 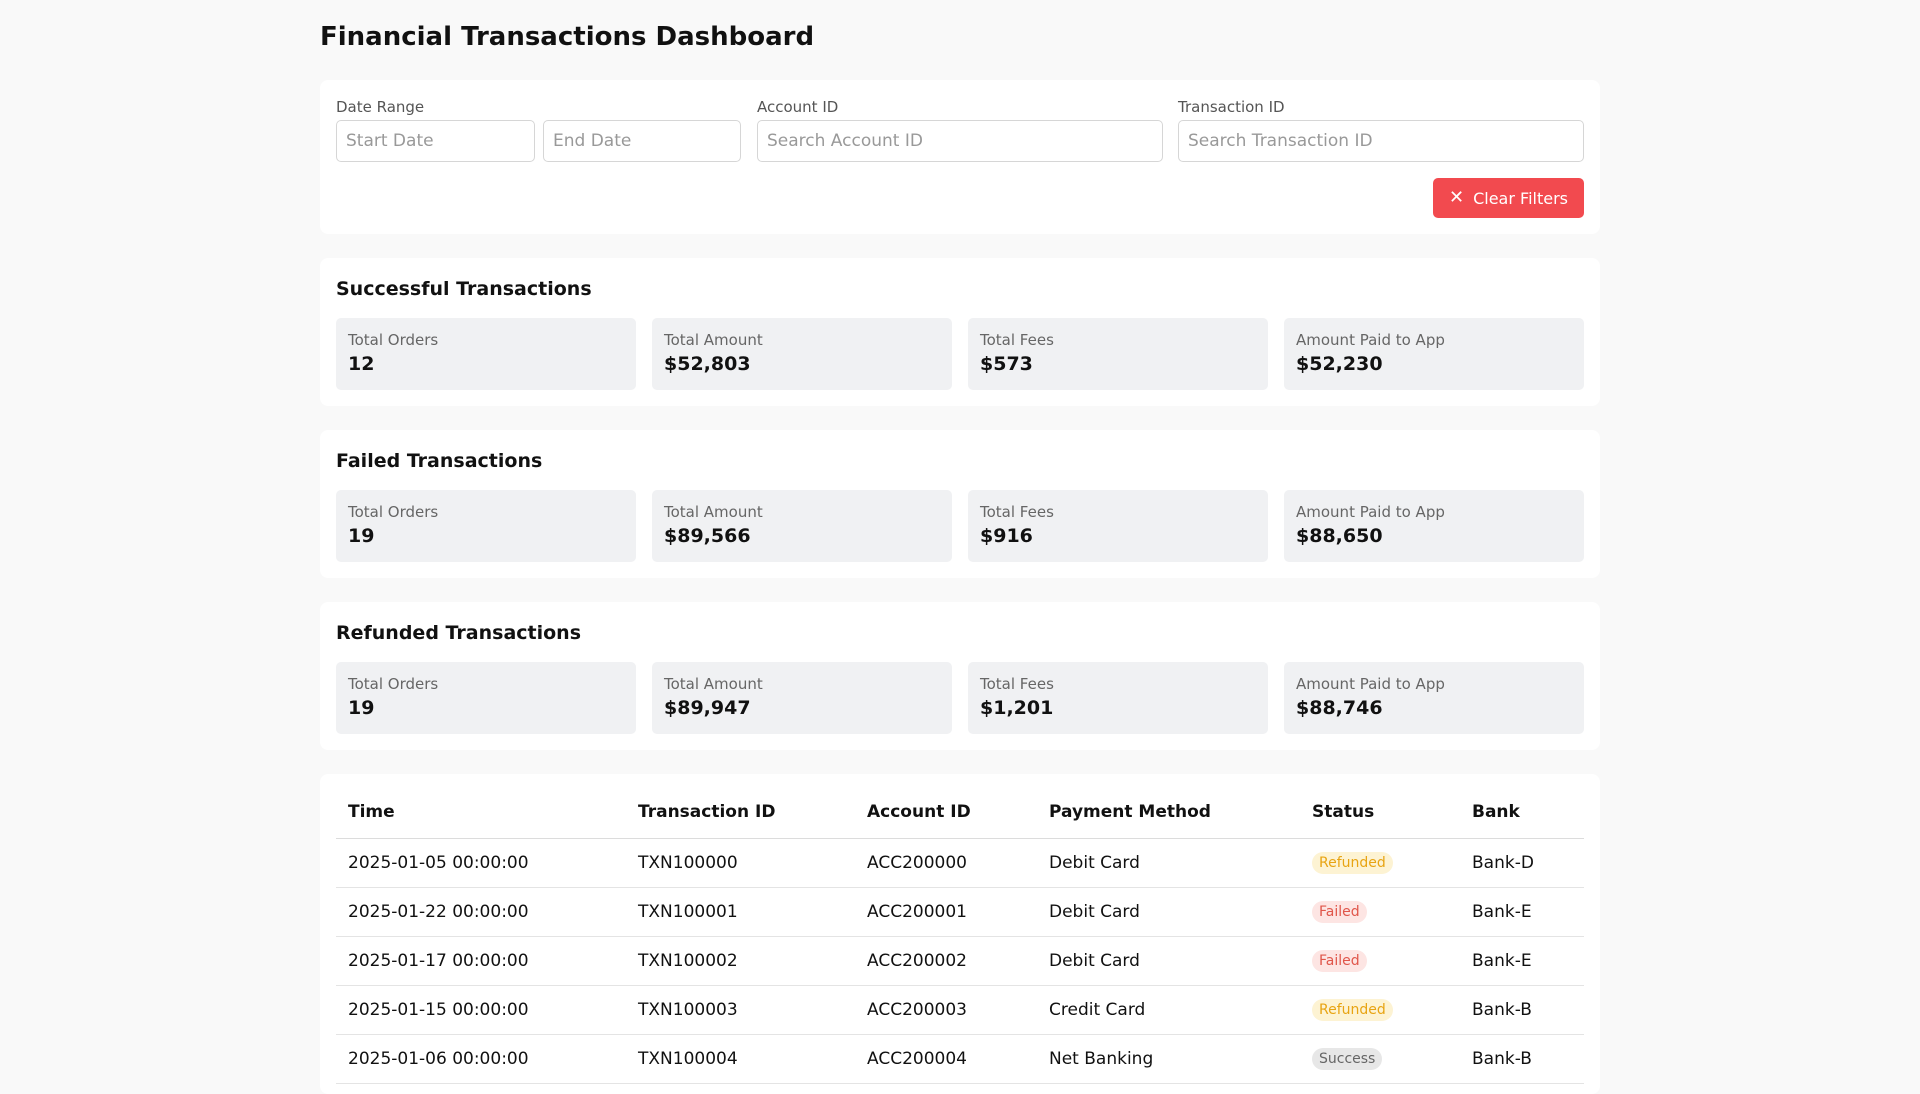 I want to click on table-cell: Bank-D, so click(x=1522, y=863).